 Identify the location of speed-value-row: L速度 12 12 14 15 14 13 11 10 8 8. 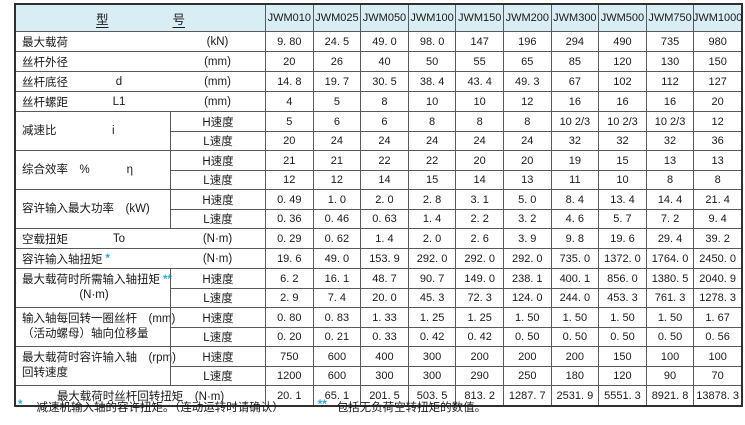
(455, 179).